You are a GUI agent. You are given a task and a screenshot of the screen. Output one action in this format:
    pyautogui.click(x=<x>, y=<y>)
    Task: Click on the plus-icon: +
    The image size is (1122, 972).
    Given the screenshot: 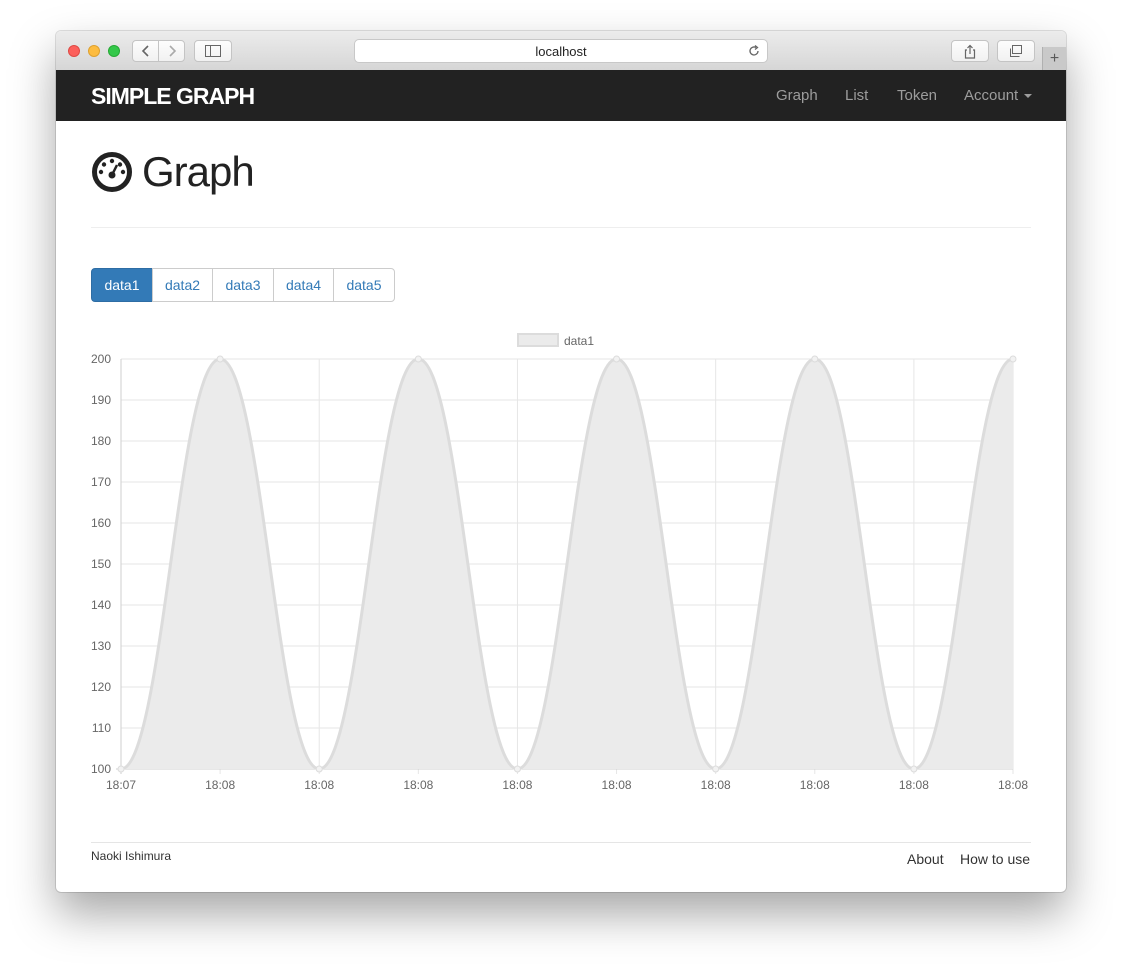 What is the action you would take?
    pyautogui.click(x=1054, y=58)
    